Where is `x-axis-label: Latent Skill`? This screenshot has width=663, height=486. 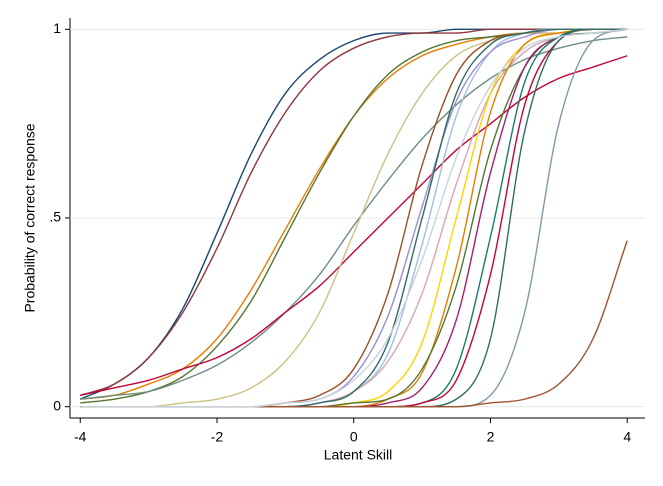
x-axis-label: Latent Skill is located at coordinates (358, 455).